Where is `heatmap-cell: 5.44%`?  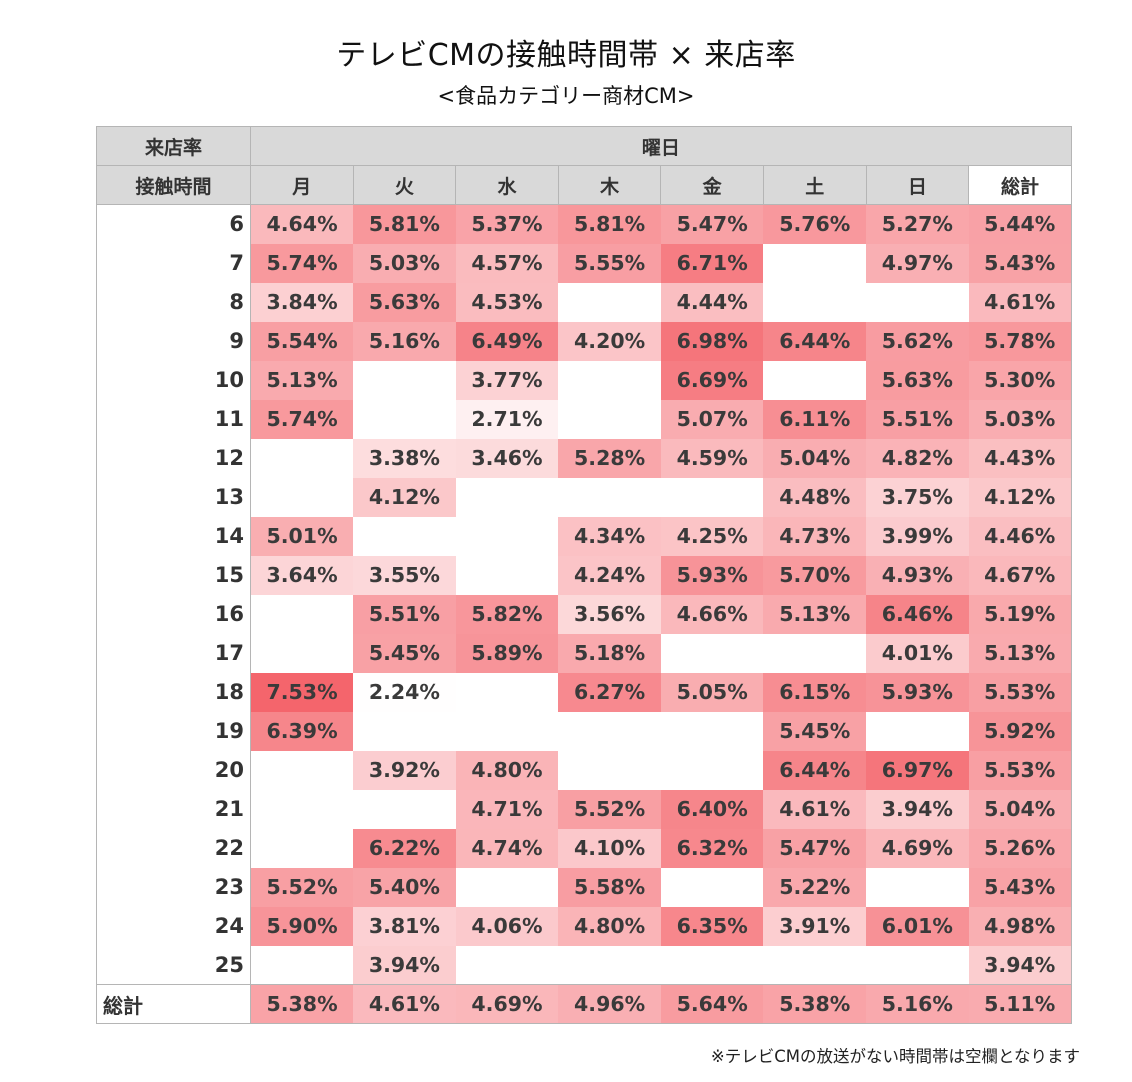 heatmap-cell: 5.44% is located at coordinates (1020, 224).